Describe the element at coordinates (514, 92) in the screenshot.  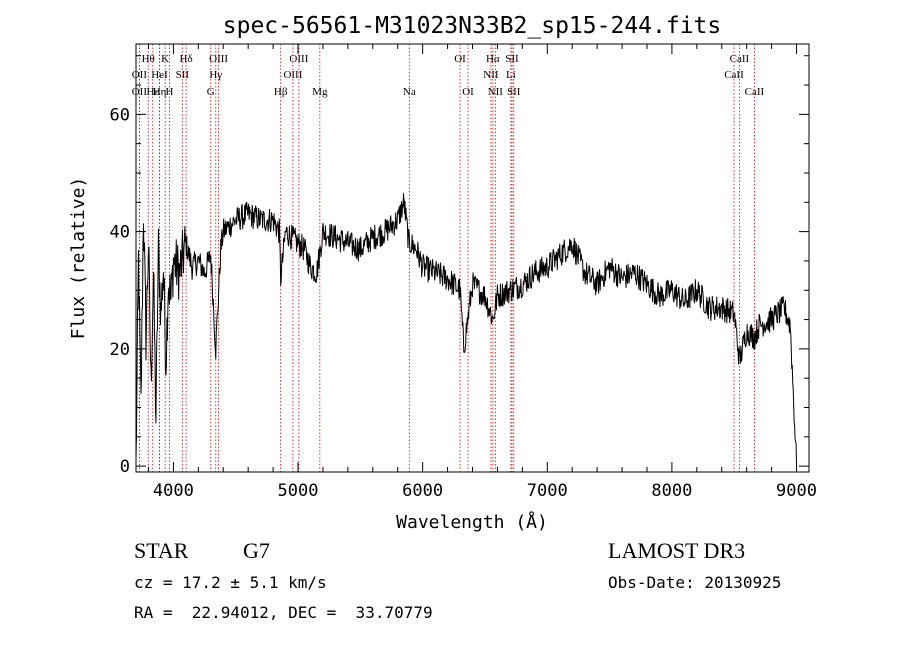
I see `line-label-row3-10: SII` at that location.